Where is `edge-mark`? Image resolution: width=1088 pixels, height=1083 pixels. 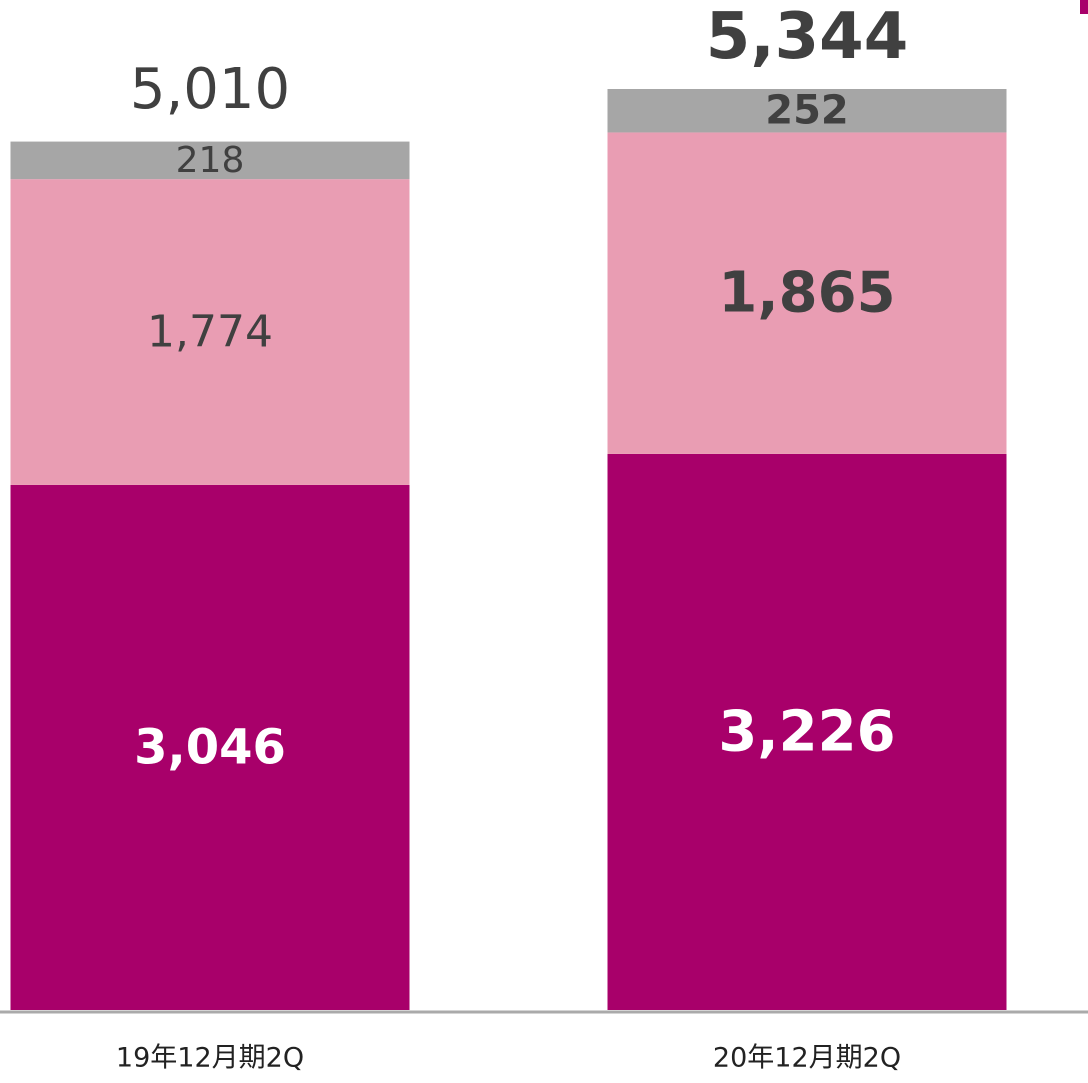 edge-mark is located at coordinates (1084, 7).